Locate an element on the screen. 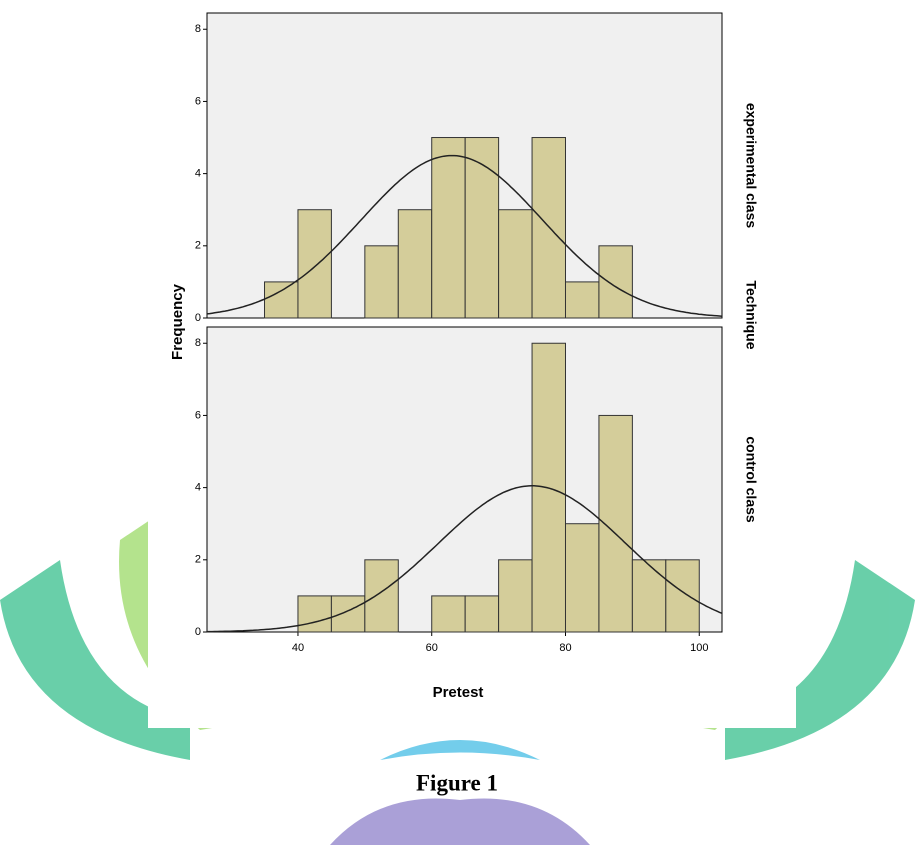 The height and width of the screenshot is (850, 915). x-axis-label: Pretest is located at coordinates (458, 692).